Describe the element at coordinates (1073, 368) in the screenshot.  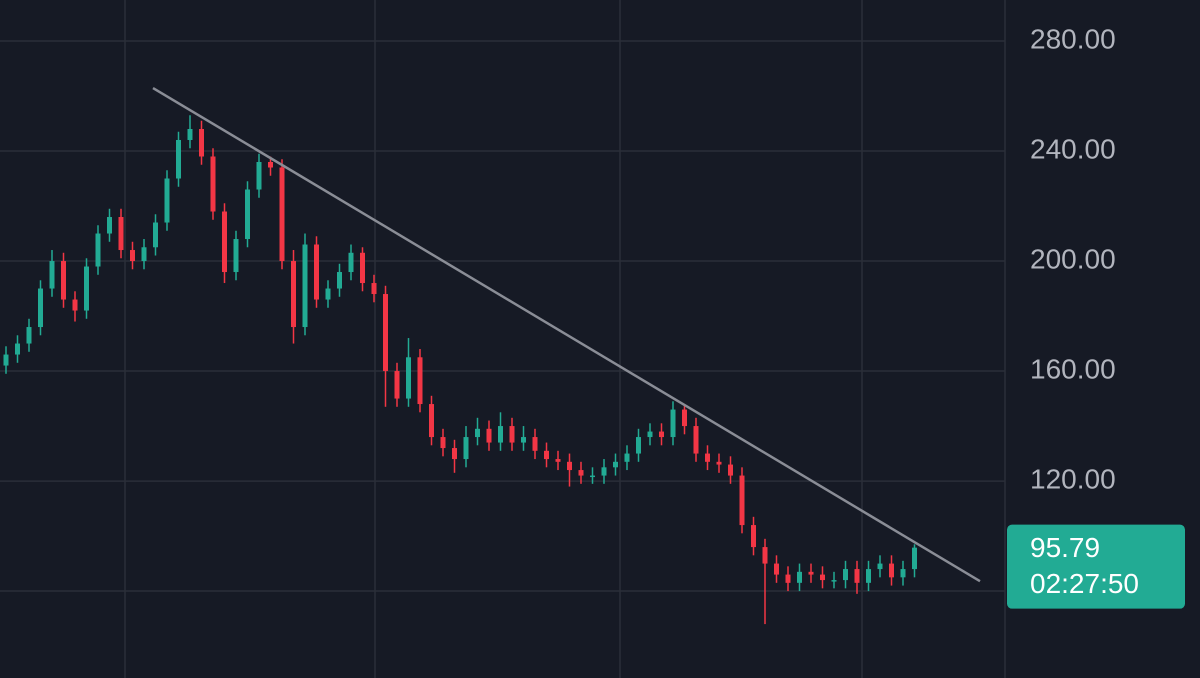
I see `y-tick-label: 160.00` at that location.